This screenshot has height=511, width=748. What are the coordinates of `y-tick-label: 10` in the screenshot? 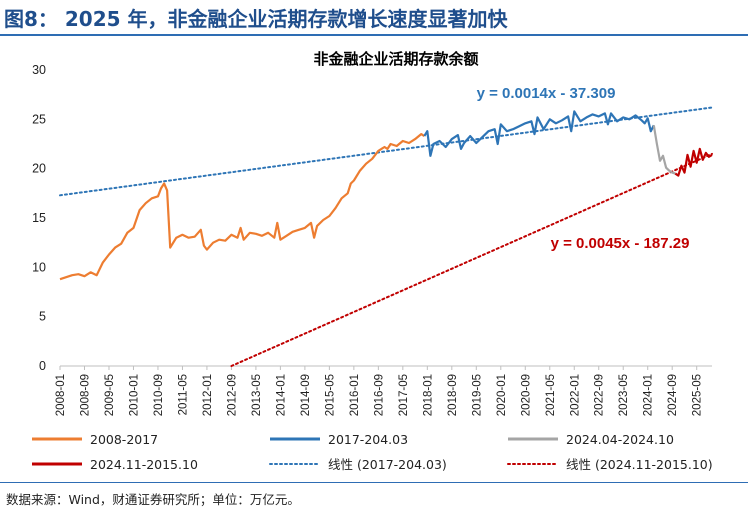 It's located at (39, 267).